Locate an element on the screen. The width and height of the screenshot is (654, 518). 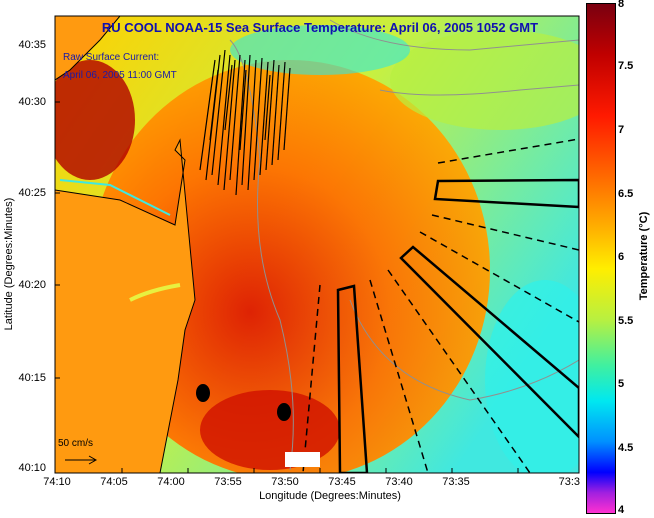
y-tick-label: 40:15 is located at coordinates (32, 378).